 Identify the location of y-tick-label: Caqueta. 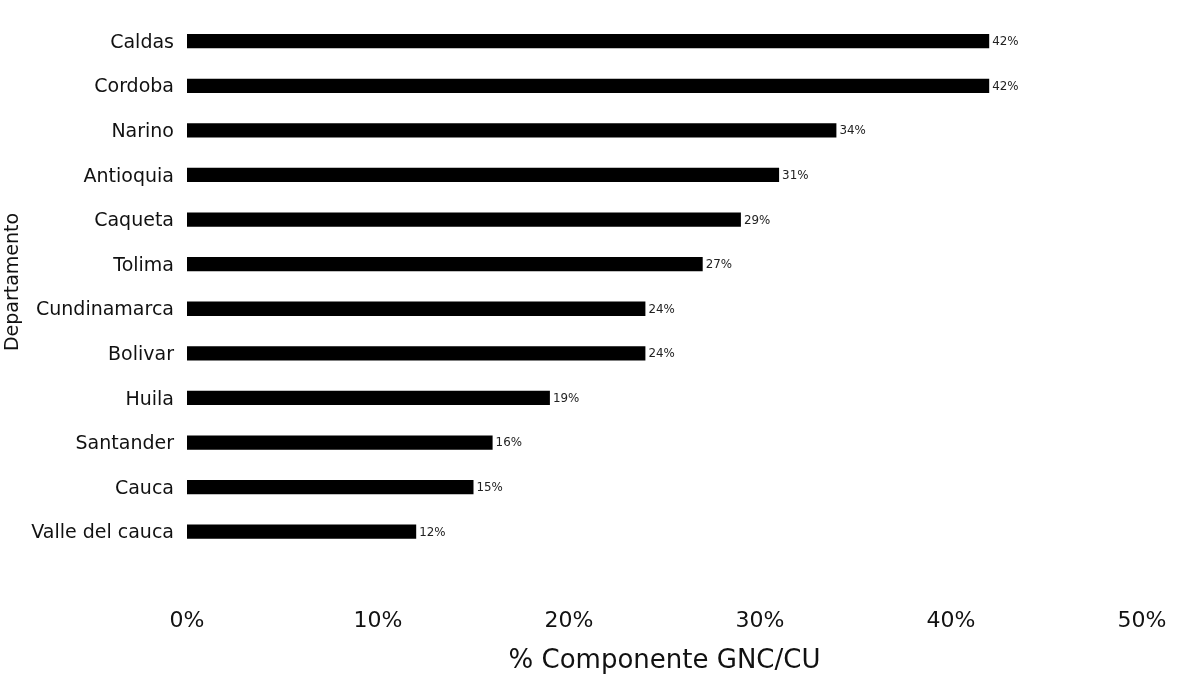
(134, 219).